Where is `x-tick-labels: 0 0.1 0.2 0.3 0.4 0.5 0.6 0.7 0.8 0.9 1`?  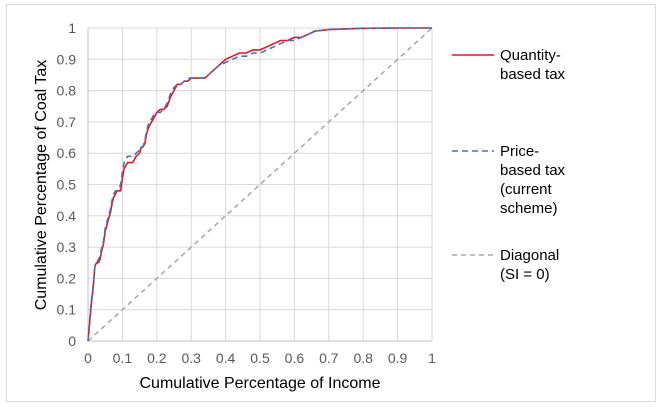
x-tick-labels: 0 0.1 0.2 0.3 0.4 0.5 0.6 0.7 0.8 0.9 1 is located at coordinates (260, 358).